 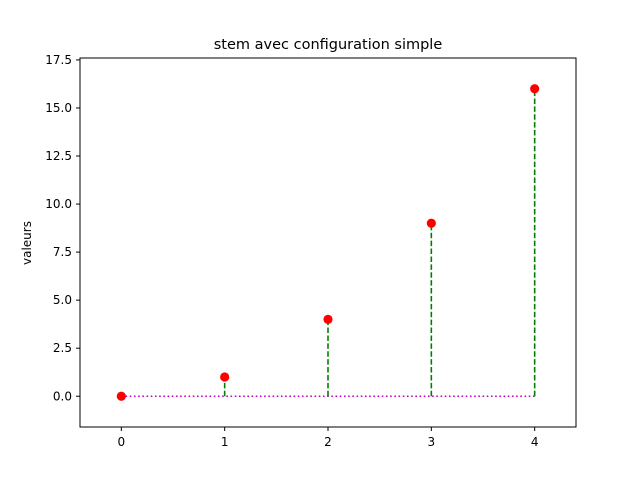 What do you see at coordinates (62, 300) in the screenshot?
I see `y-tick-label: 5.0` at bounding box center [62, 300].